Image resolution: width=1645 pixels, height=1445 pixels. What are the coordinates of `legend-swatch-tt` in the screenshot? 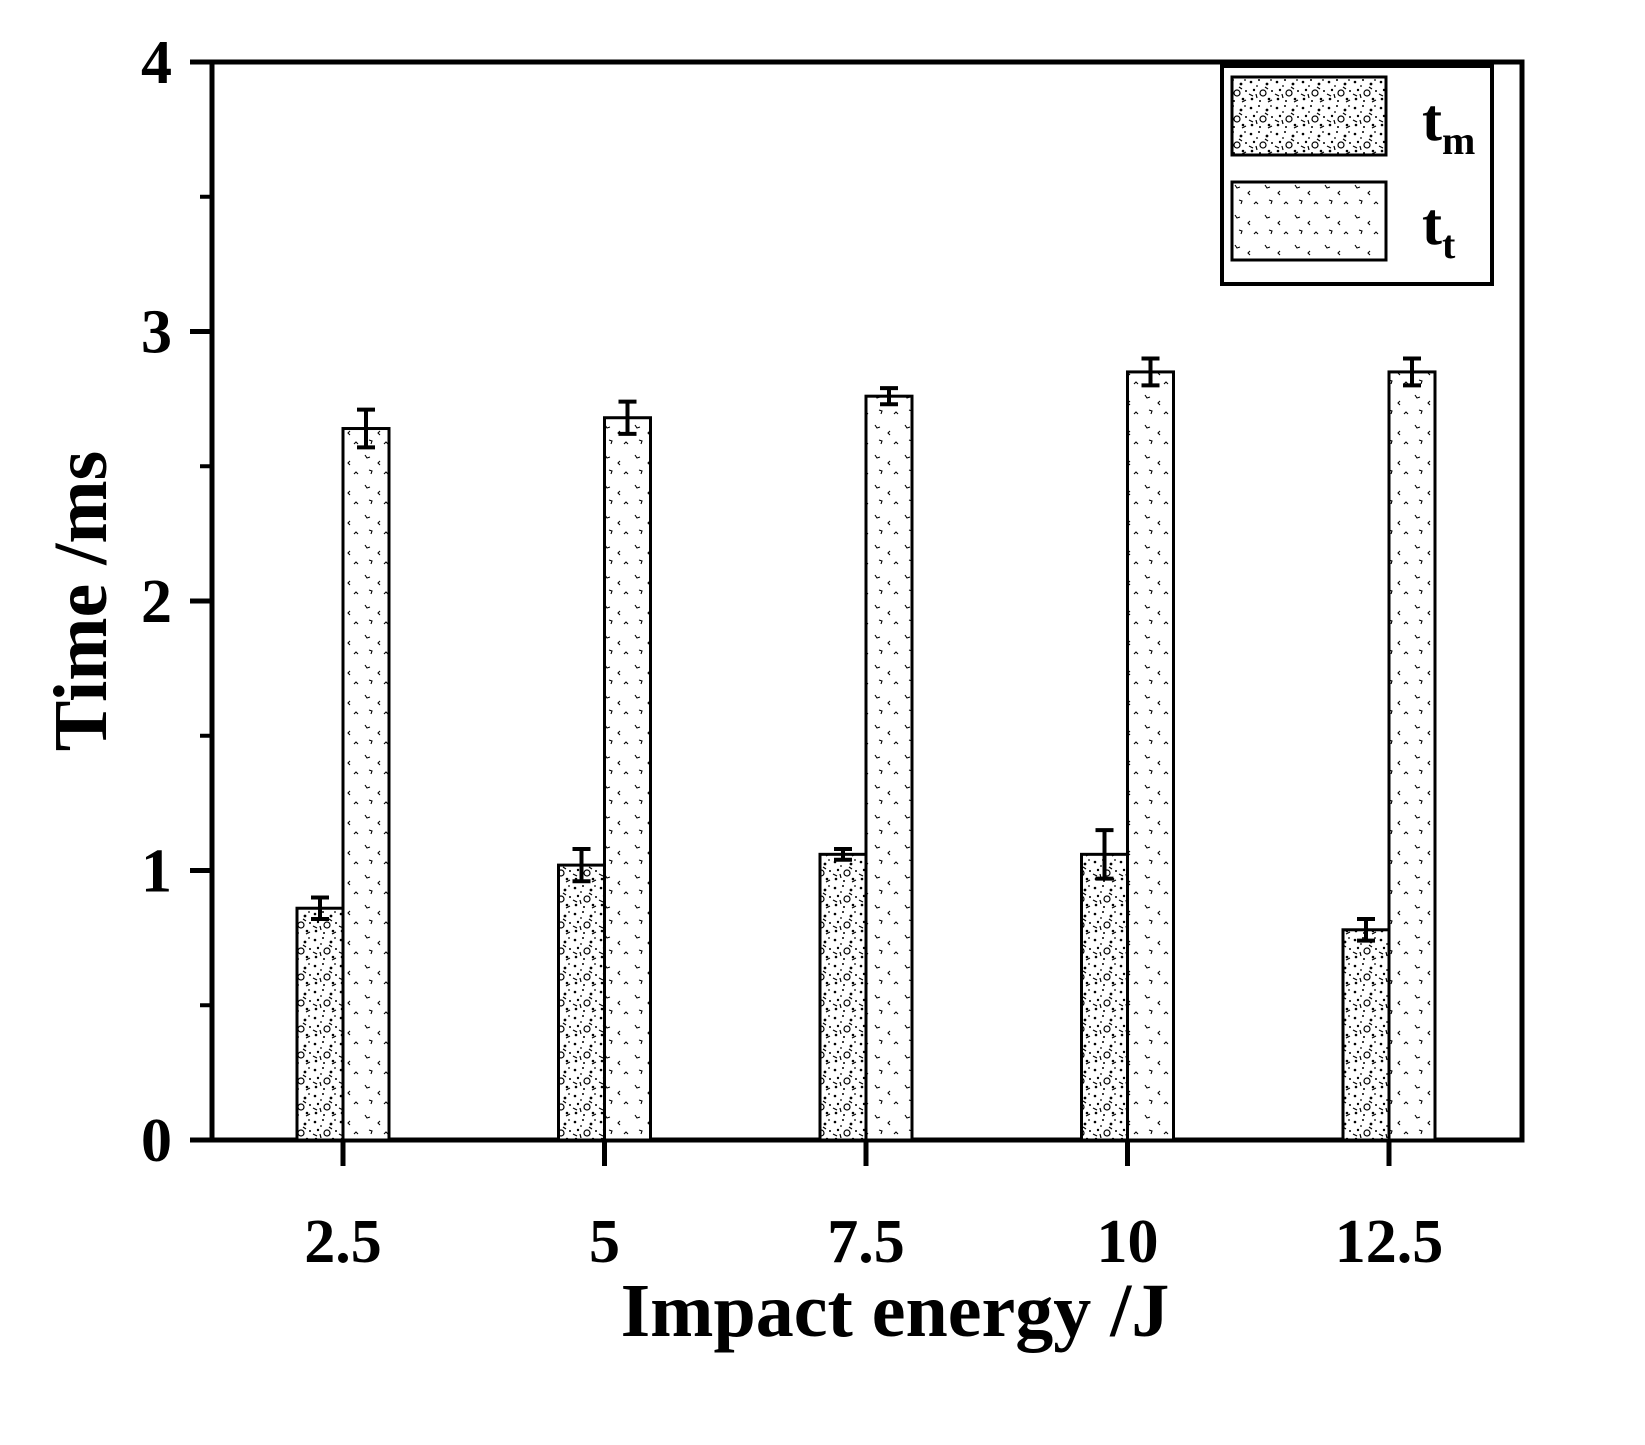 It's located at (1309, 221).